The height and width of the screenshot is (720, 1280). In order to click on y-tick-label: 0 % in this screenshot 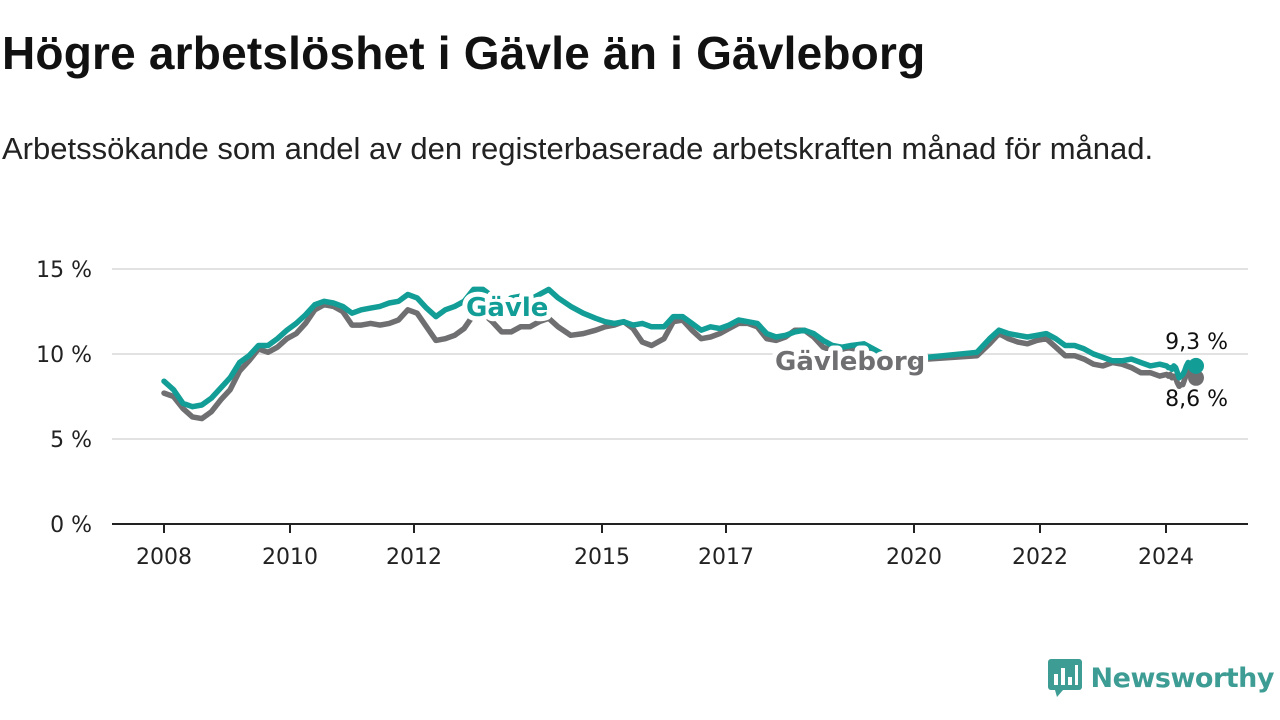, I will do `click(71, 525)`.